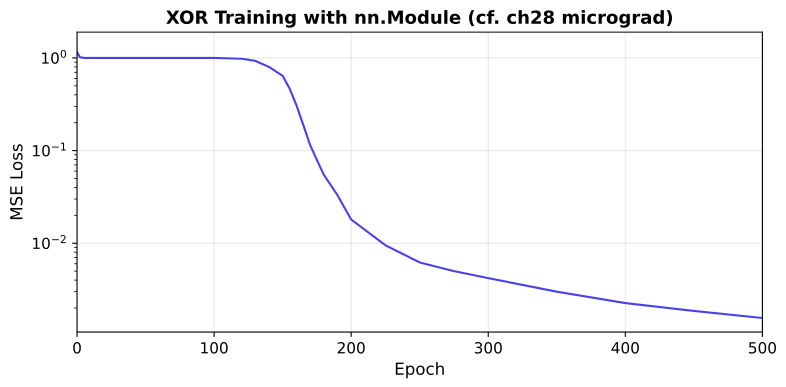 The image size is (786, 387). What do you see at coordinates (351, 348) in the screenshot?
I see `x-tick-label: 200` at bounding box center [351, 348].